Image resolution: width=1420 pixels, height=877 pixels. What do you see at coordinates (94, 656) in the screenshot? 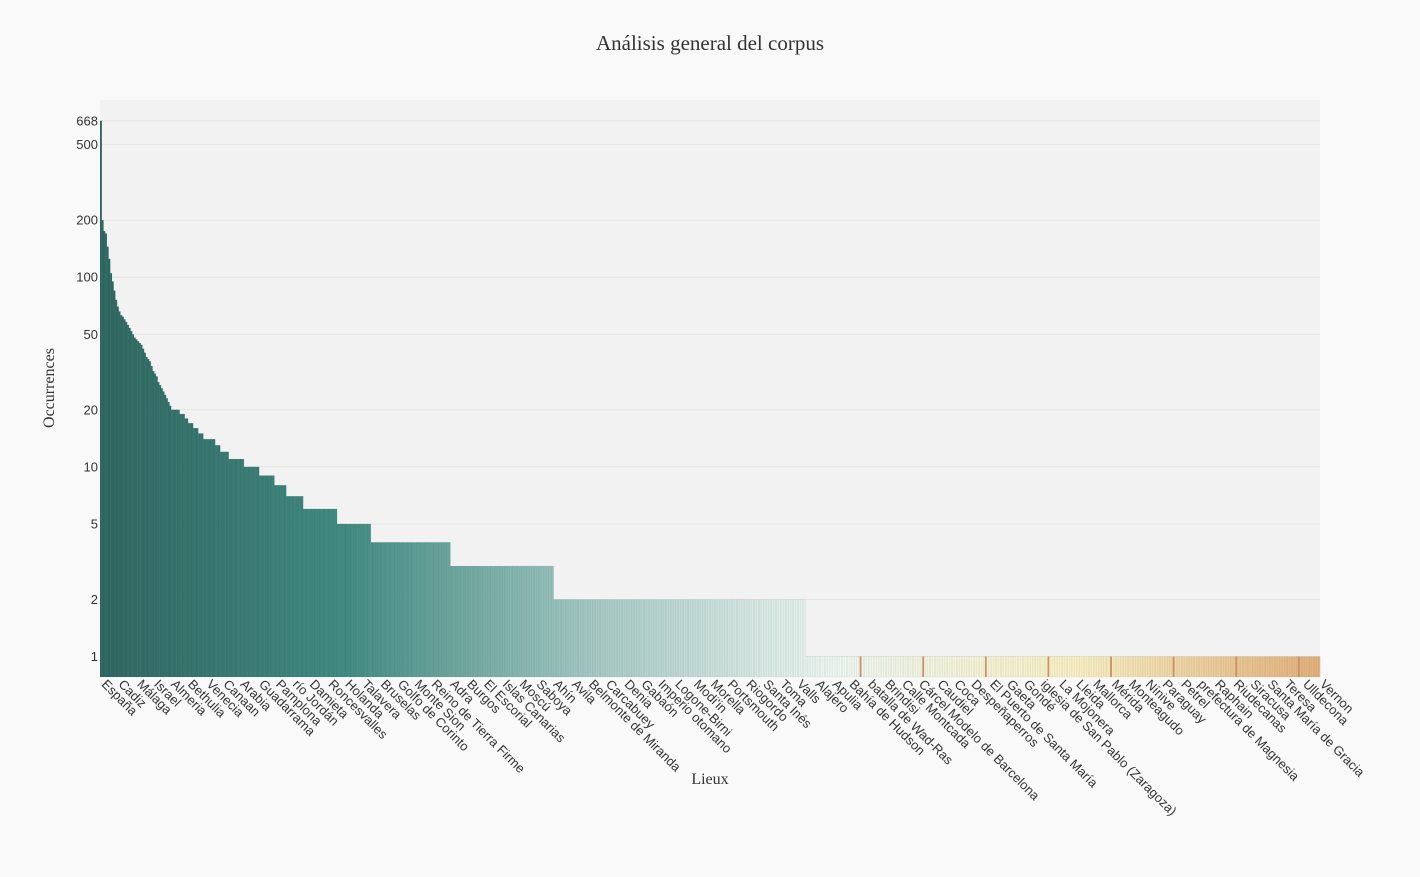
I see `y-tick-label: 1` at bounding box center [94, 656].